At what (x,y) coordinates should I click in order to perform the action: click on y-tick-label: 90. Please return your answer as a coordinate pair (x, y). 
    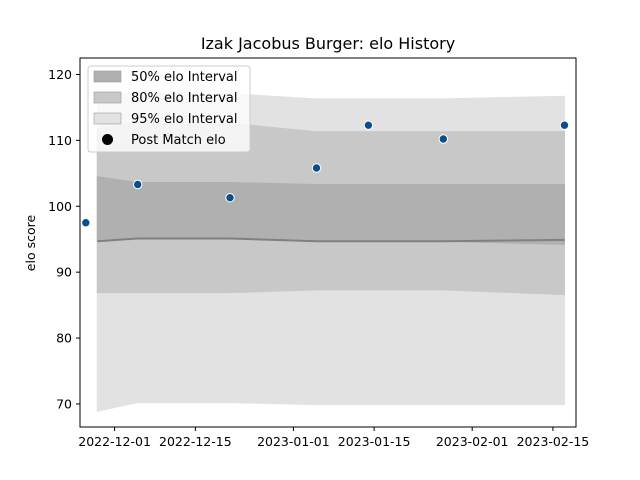
    Looking at the image, I should click on (64, 272).